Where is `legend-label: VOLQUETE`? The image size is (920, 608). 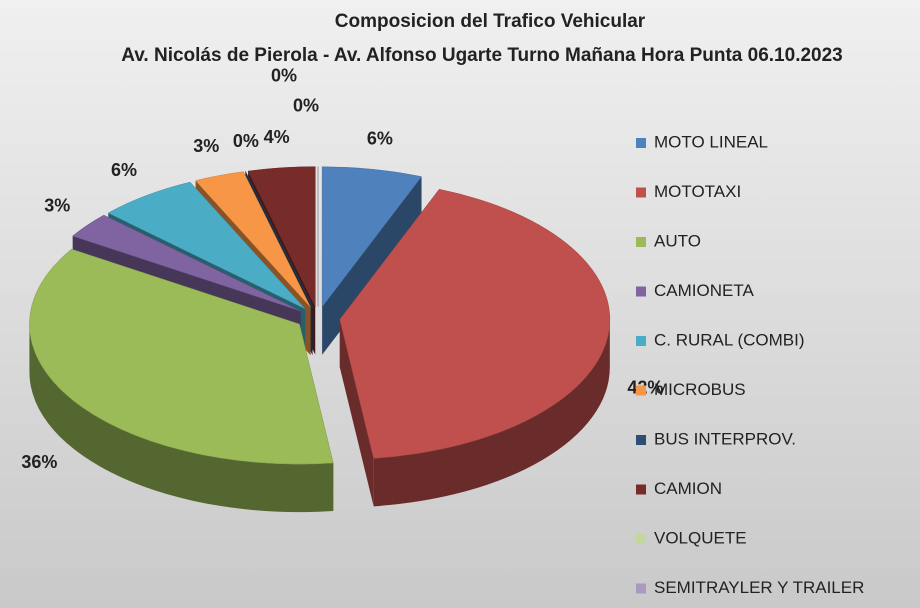 legend-label: VOLQUETE is located at coordinates (700, 537).